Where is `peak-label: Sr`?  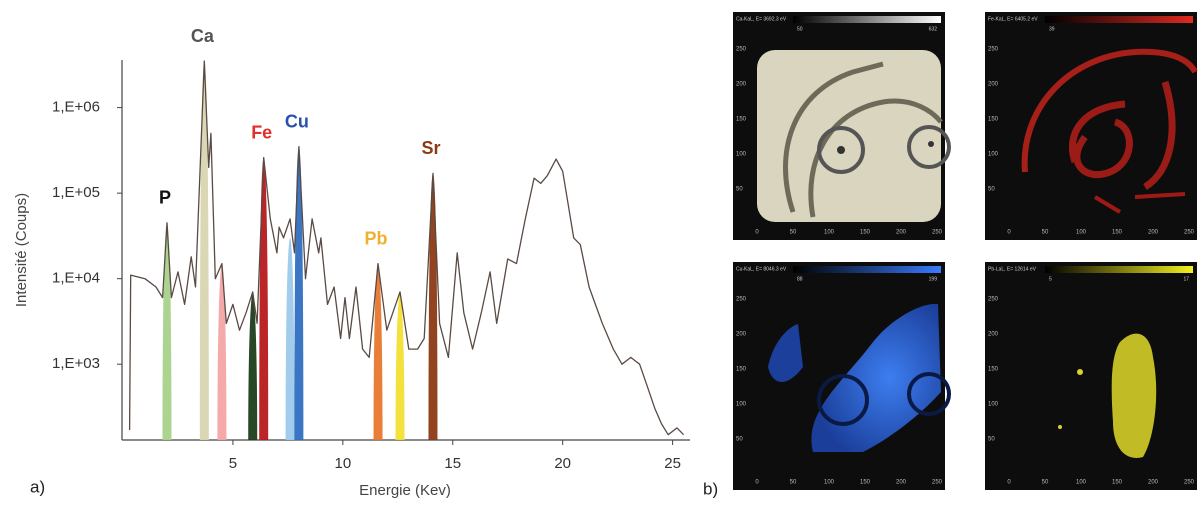 peak-label: Sr is located at coordinates (430, 148).